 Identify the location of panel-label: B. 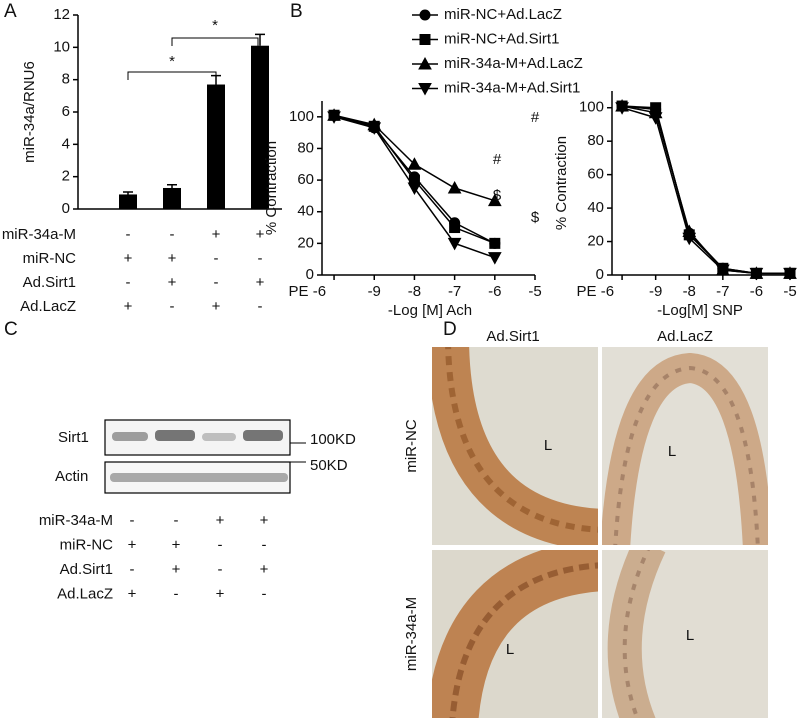
(296, 11).